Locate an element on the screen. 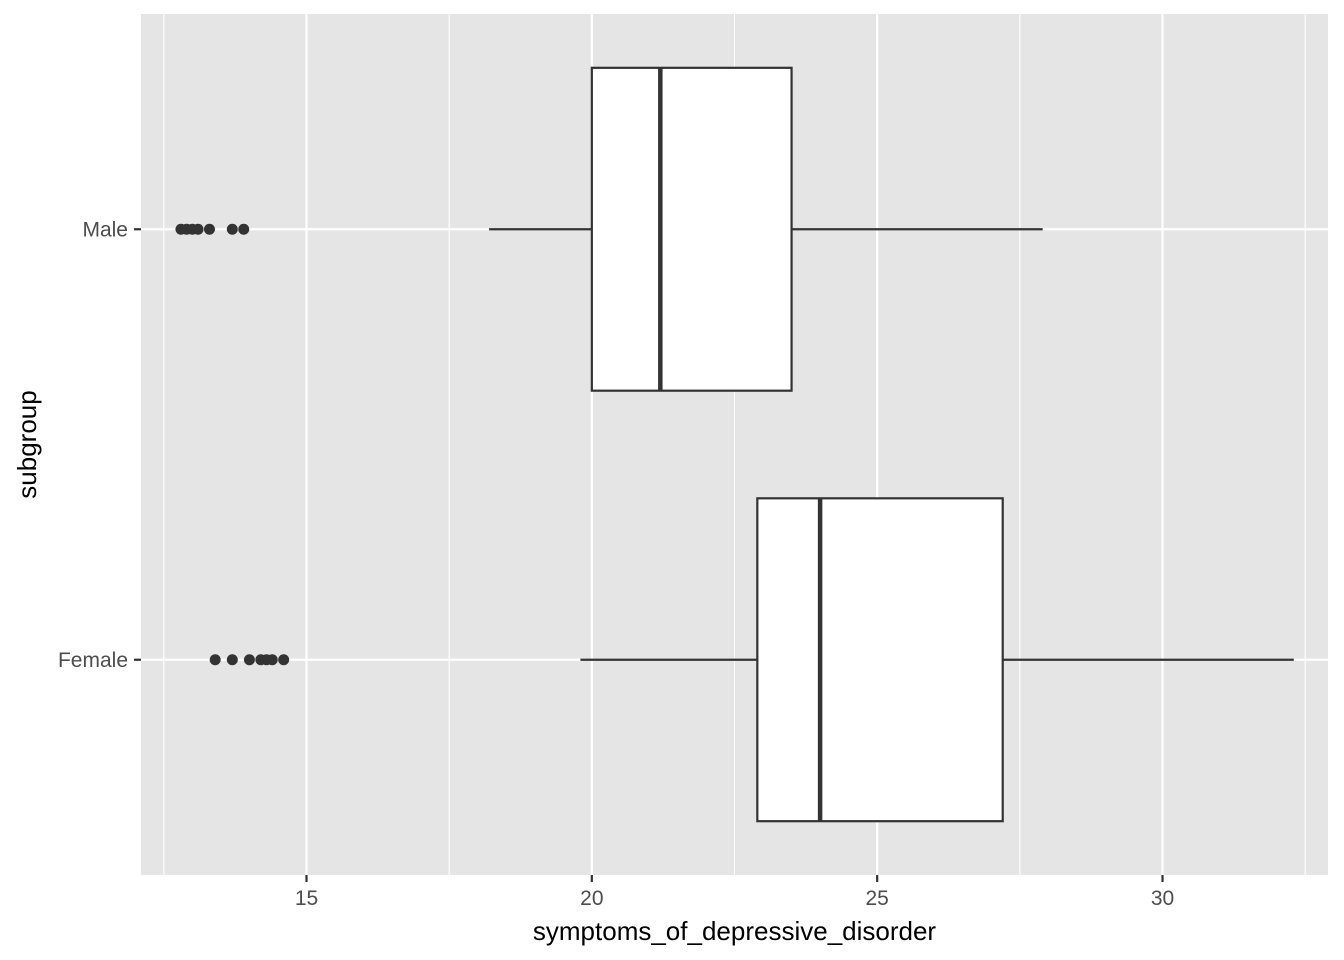 The width and height of the screenshot is (1344, 960). y-axis: Male Female is located at coordinates (99, 445).